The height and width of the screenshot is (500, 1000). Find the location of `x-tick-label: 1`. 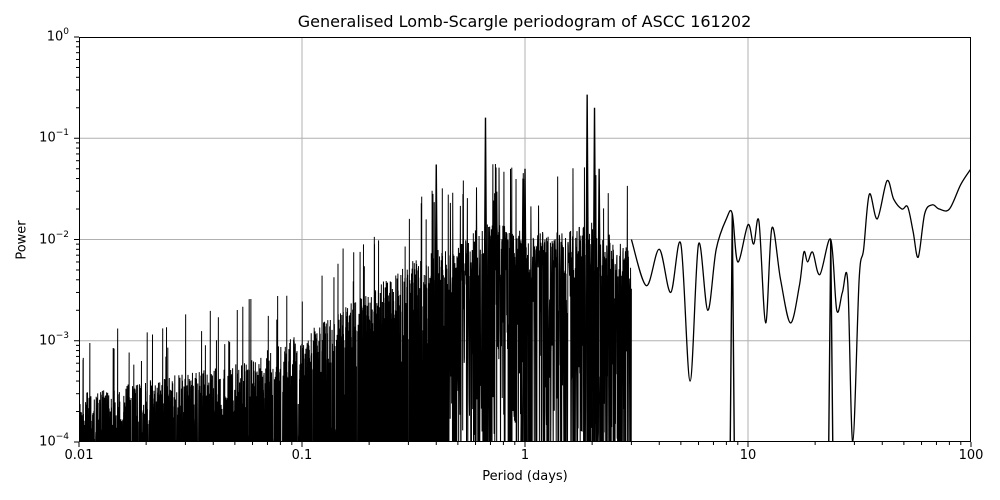

x-tick-label: 1 is located at coordinates (525, 455).